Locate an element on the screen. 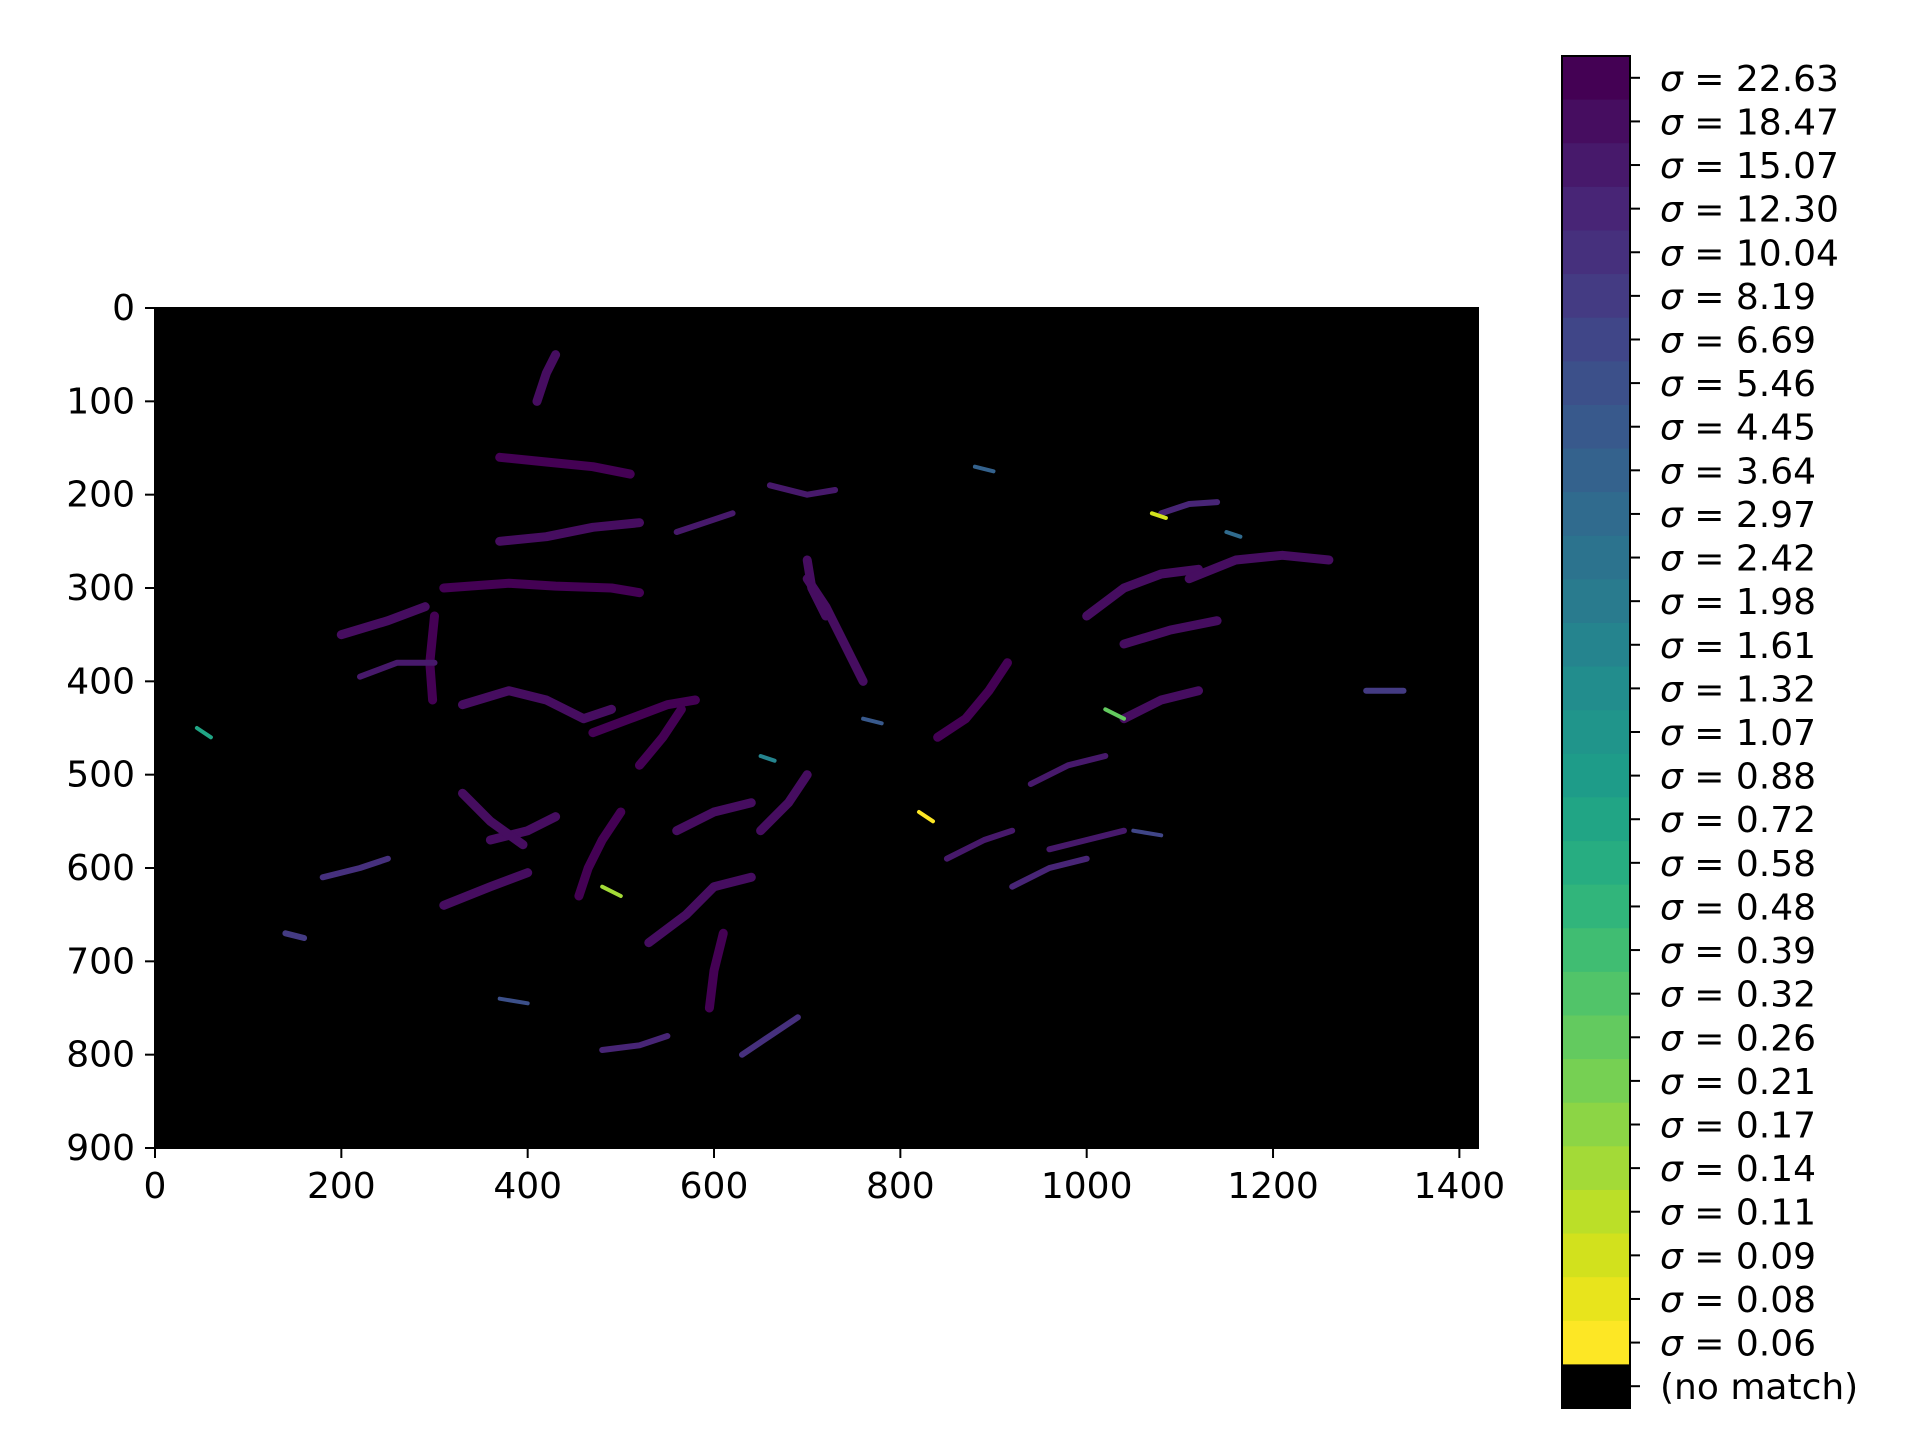 Image resolution: width=1920 pixels, height=1440 pixels. colorbar-label-5: σ = 8.19 is located at coordinates (1738, 297).